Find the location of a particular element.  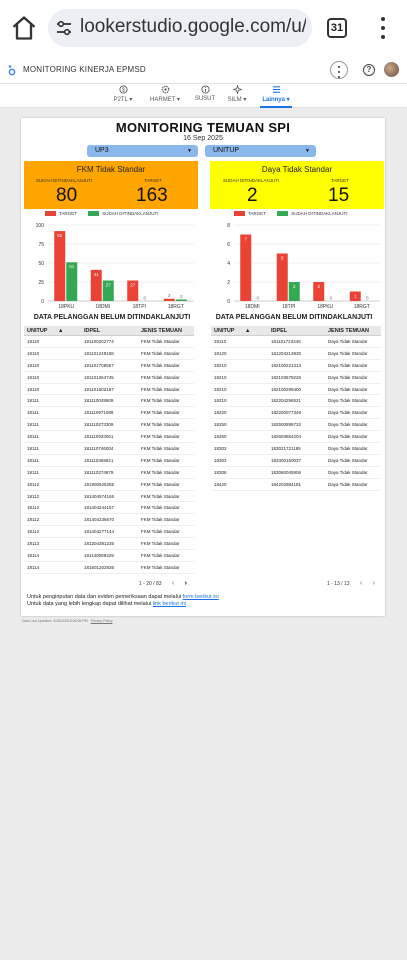

table-row: 18120 181204213930 Daya Tidak Standar is located at coordinates (296, 354).